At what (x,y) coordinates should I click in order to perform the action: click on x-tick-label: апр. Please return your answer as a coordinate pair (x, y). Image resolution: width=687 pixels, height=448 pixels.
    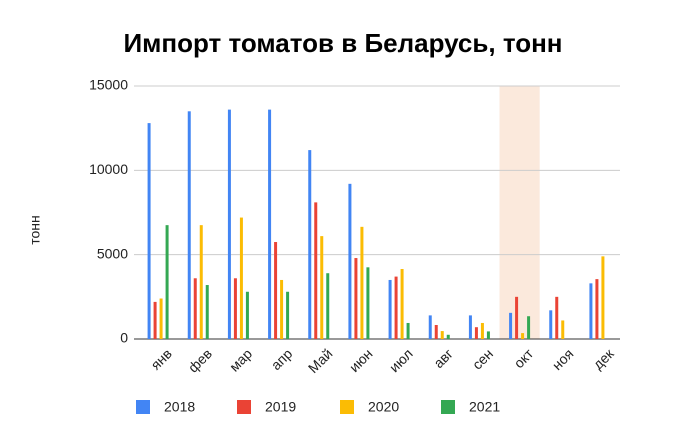
    Looking at the image, I should click on (282, 359).